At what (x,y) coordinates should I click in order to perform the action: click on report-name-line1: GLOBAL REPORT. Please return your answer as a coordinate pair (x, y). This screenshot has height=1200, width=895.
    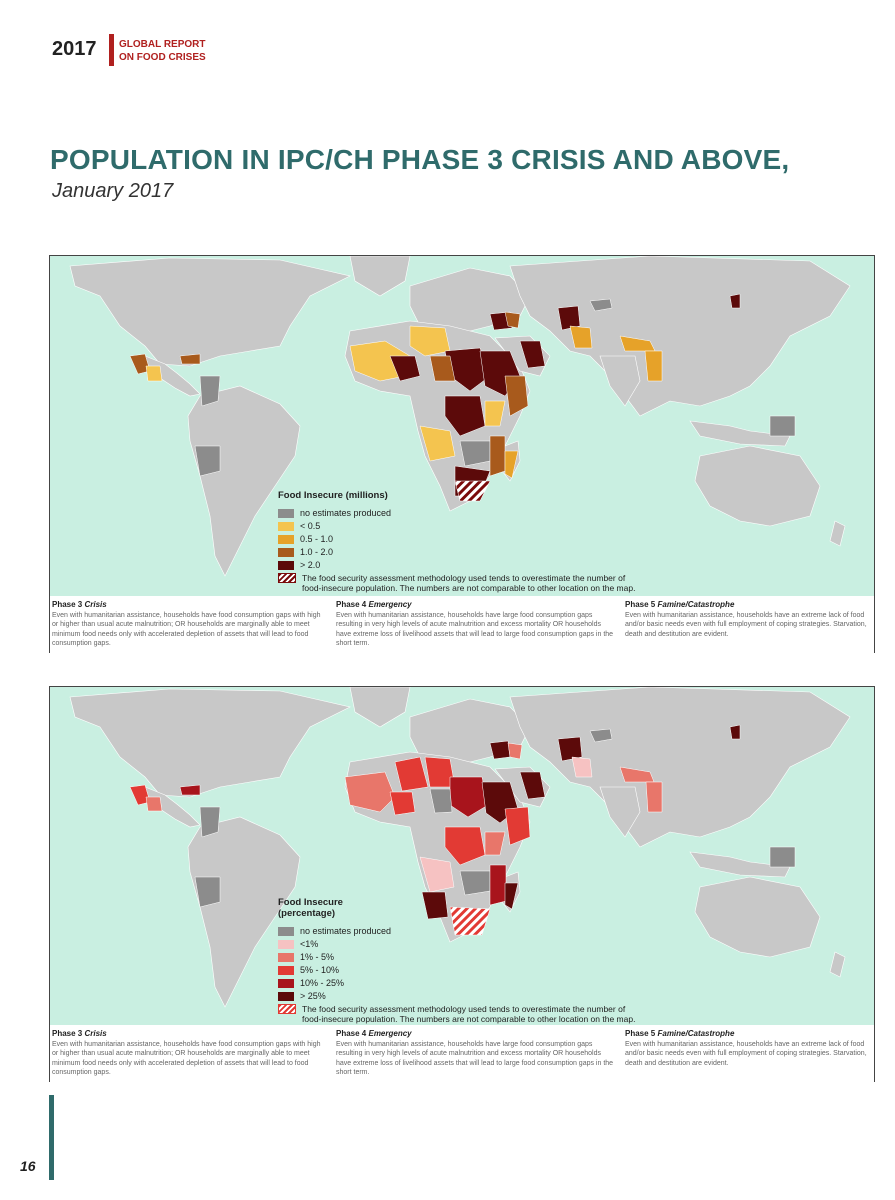
    Looking at the image, I should click on (162, 44).